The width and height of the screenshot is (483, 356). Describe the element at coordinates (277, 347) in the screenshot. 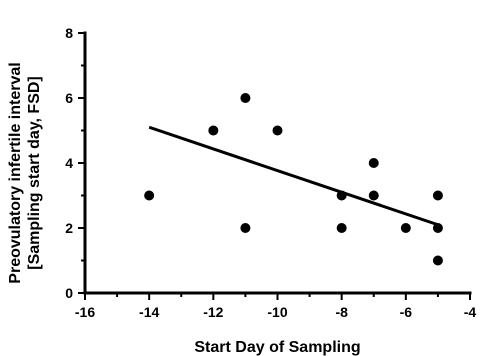

I see `x-axis-label: Start Day of Sampling` at that location.